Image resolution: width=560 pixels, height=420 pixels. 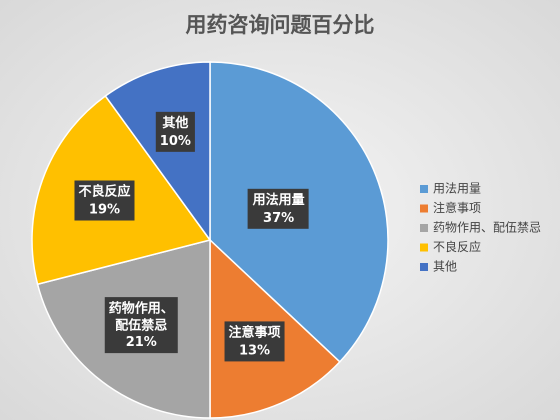 I want to click on data-label-category: 用法用量, so click(x=278, y=200).